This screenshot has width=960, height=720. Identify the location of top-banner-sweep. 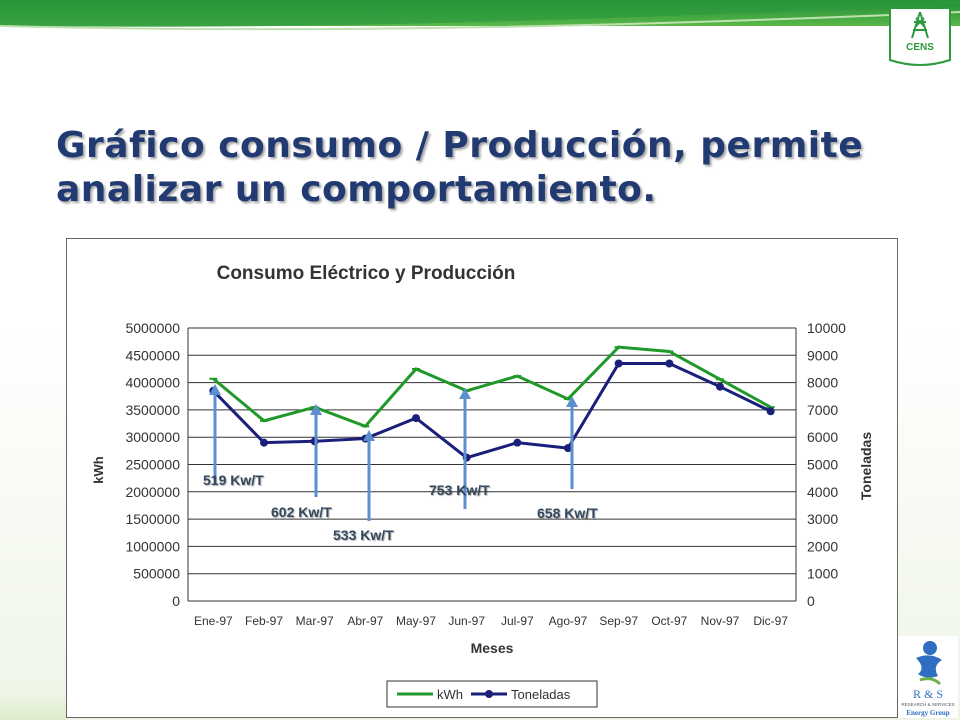
(480, 15).